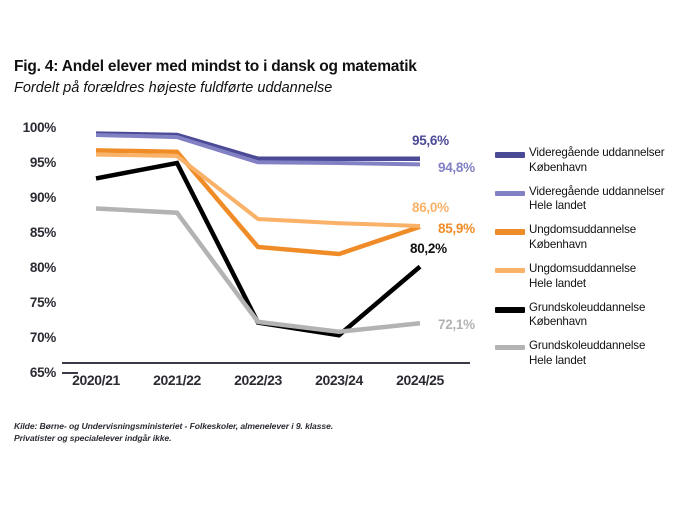  What do you see at coordinates (177, 380) in the screenshot?
I see `x-tick-label: 2021/22` at bounding box center [177, 380].